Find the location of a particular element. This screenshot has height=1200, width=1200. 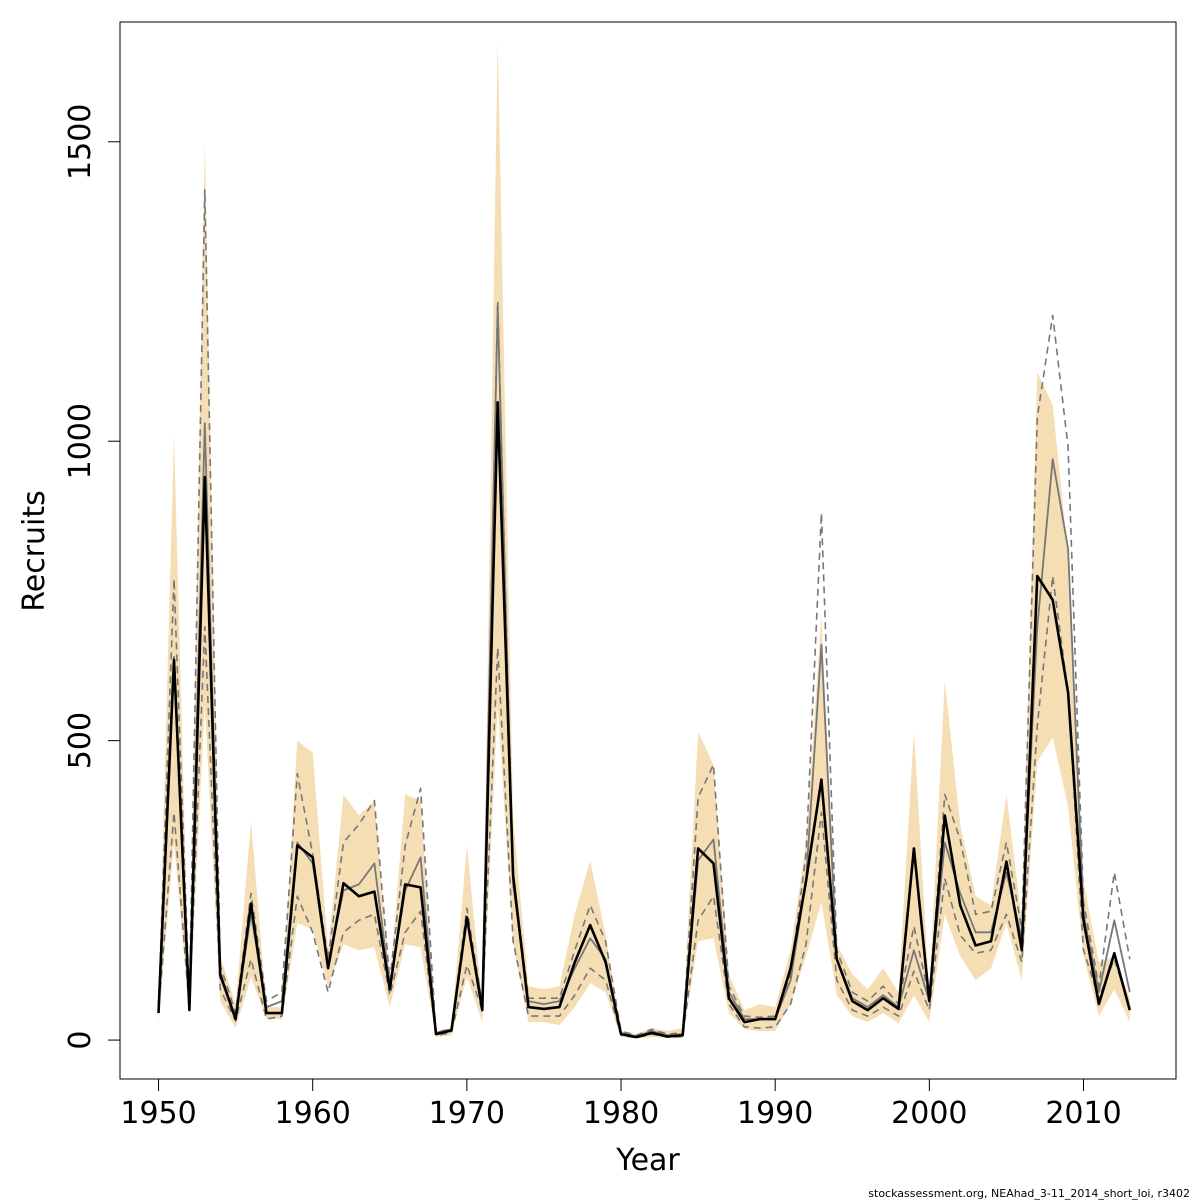

x-axis-label: Year is located at coordinates (647, 1160).